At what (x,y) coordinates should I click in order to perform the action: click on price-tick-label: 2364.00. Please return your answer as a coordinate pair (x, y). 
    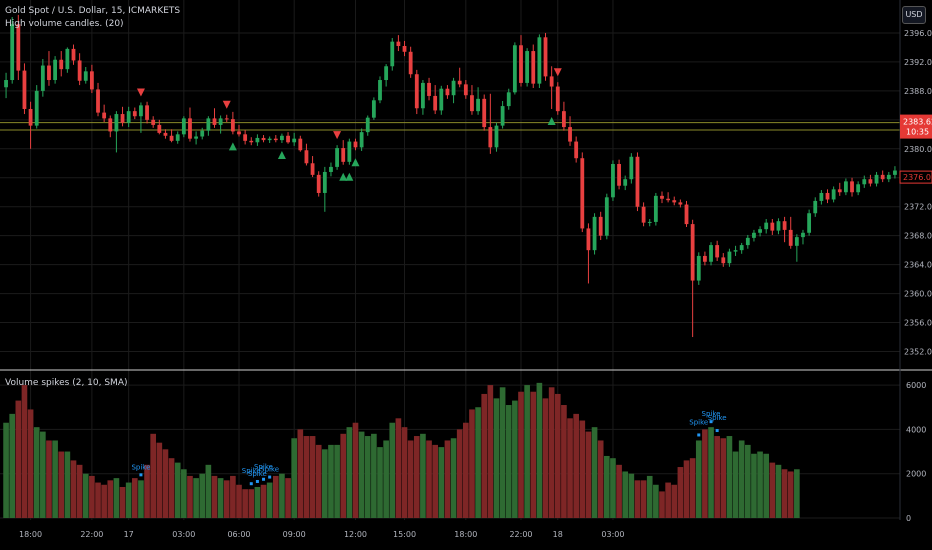
    Looking at the image, I should click on (918, 265).